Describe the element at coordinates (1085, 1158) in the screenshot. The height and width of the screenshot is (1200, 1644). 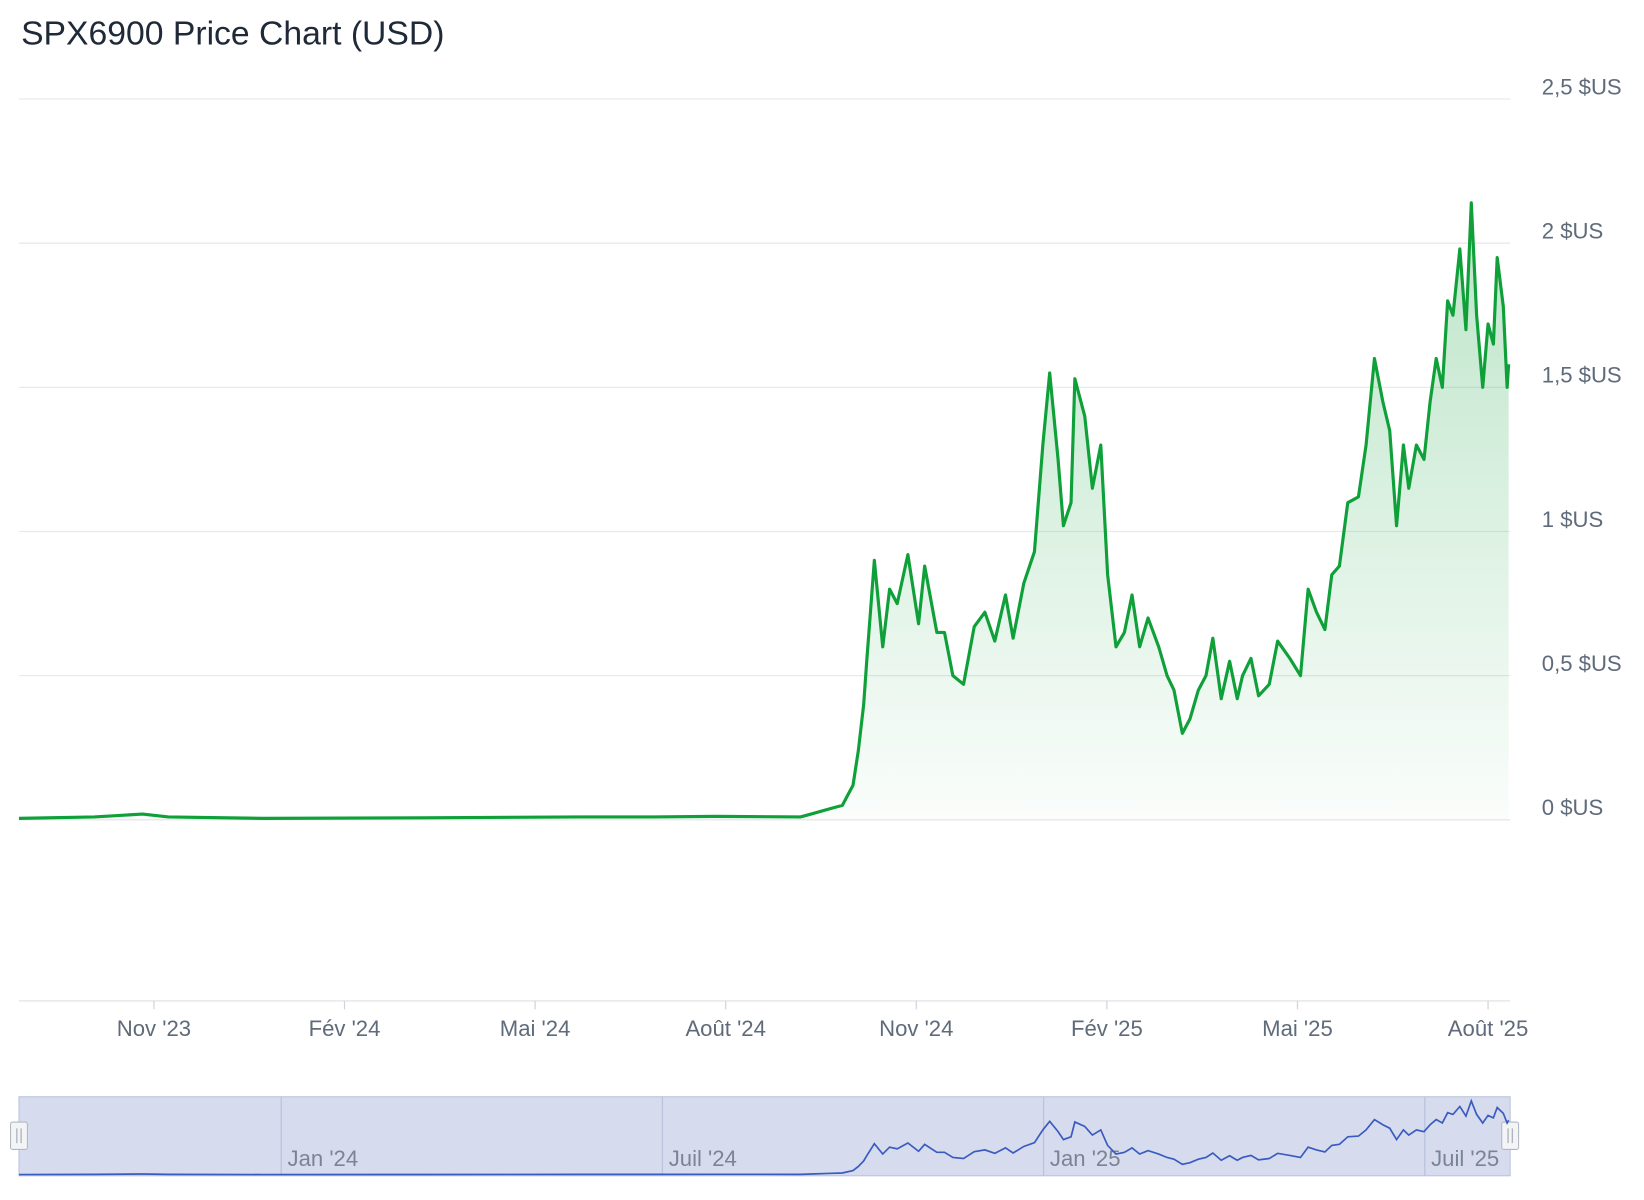
I see `navigator-tick-label: Jan '25` at that location.